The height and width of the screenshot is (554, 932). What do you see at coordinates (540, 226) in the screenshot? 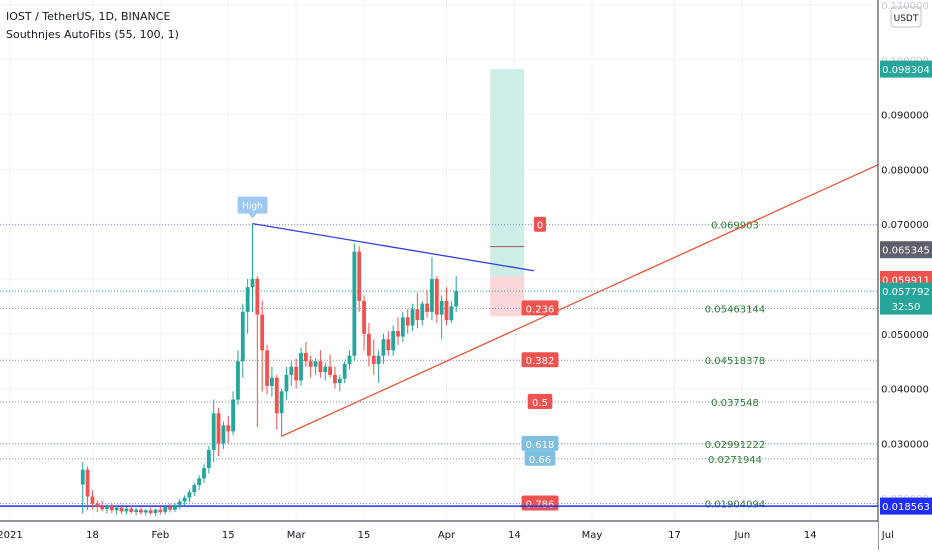
I see `fib-ratio-label: 0` at bounding box center [540, 226].